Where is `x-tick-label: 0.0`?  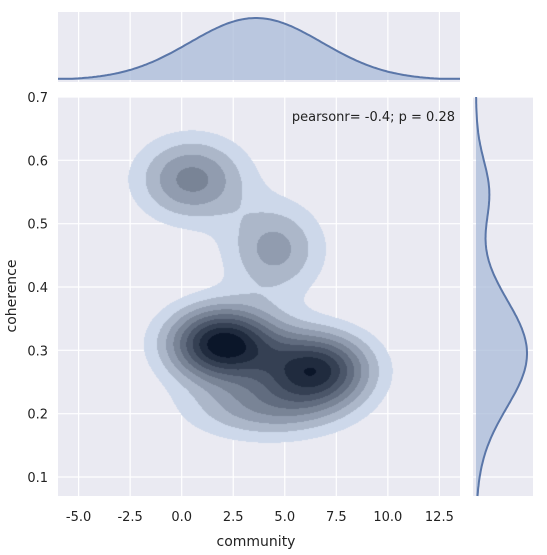 x-tick-label: 0.0 is located at coordinates (181, 517).